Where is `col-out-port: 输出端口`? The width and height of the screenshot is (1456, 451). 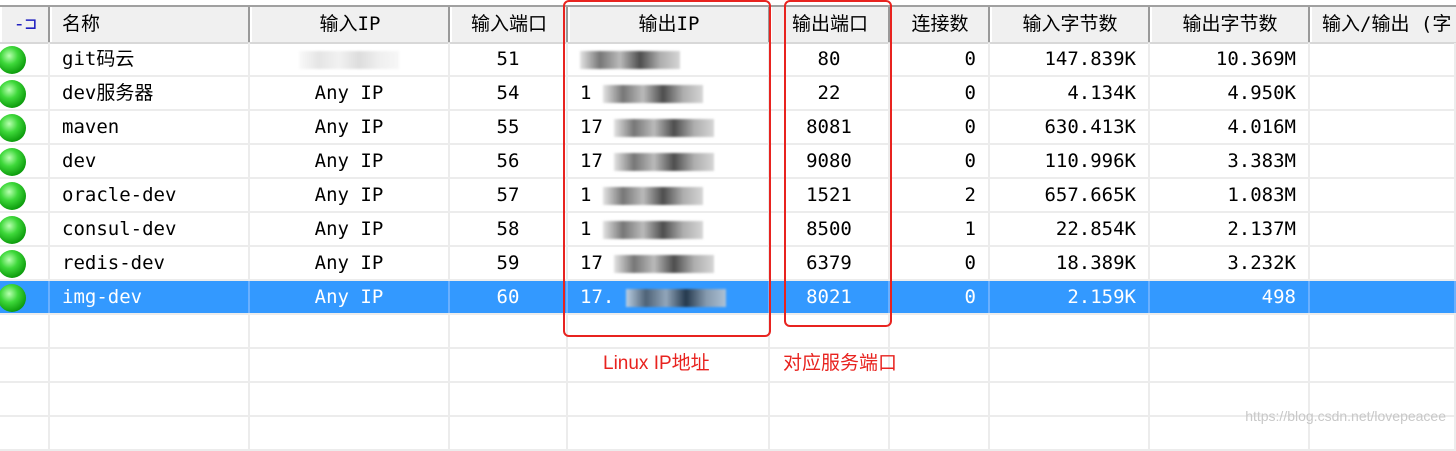
col-out-port: 输出端口 is located at coordinates (830, 24).